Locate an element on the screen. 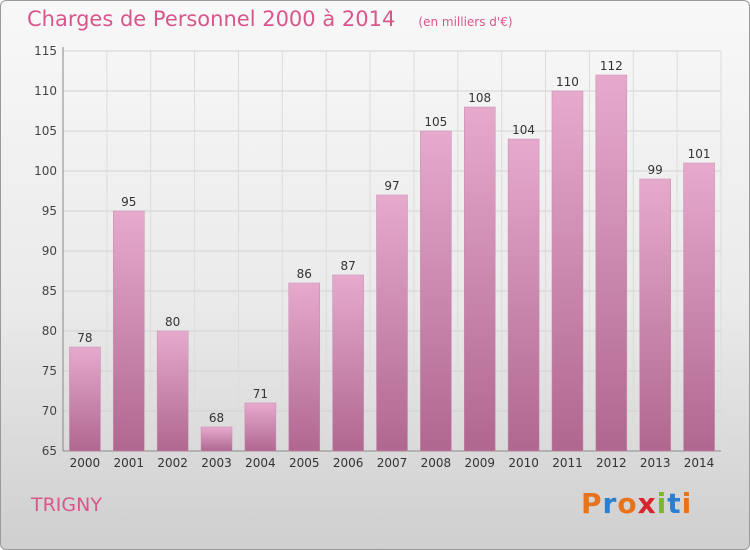 The width and height of the screenshot is (750, 550). bar-2002 is located at coordinates (172, 391).